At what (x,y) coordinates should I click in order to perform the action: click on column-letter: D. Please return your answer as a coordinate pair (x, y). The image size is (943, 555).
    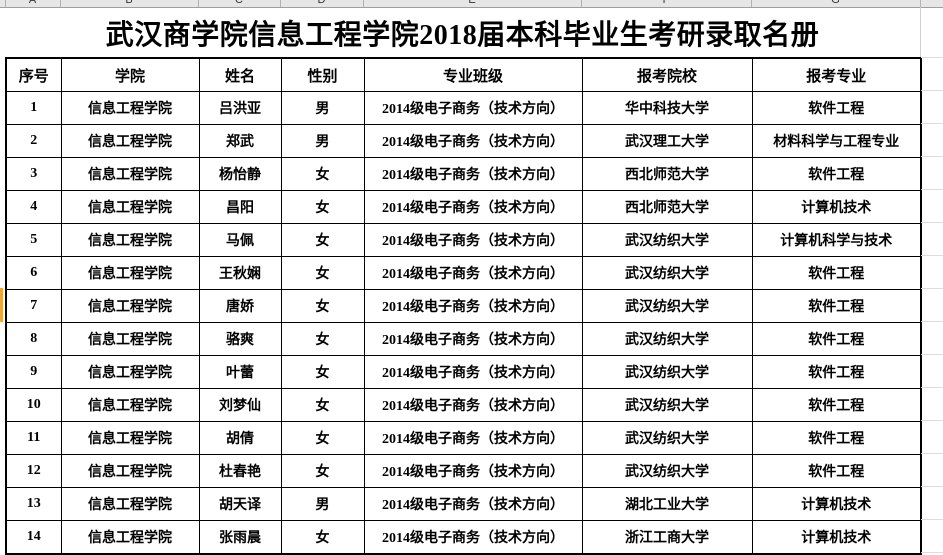
    Looking at the image, I should click on (321, 3).